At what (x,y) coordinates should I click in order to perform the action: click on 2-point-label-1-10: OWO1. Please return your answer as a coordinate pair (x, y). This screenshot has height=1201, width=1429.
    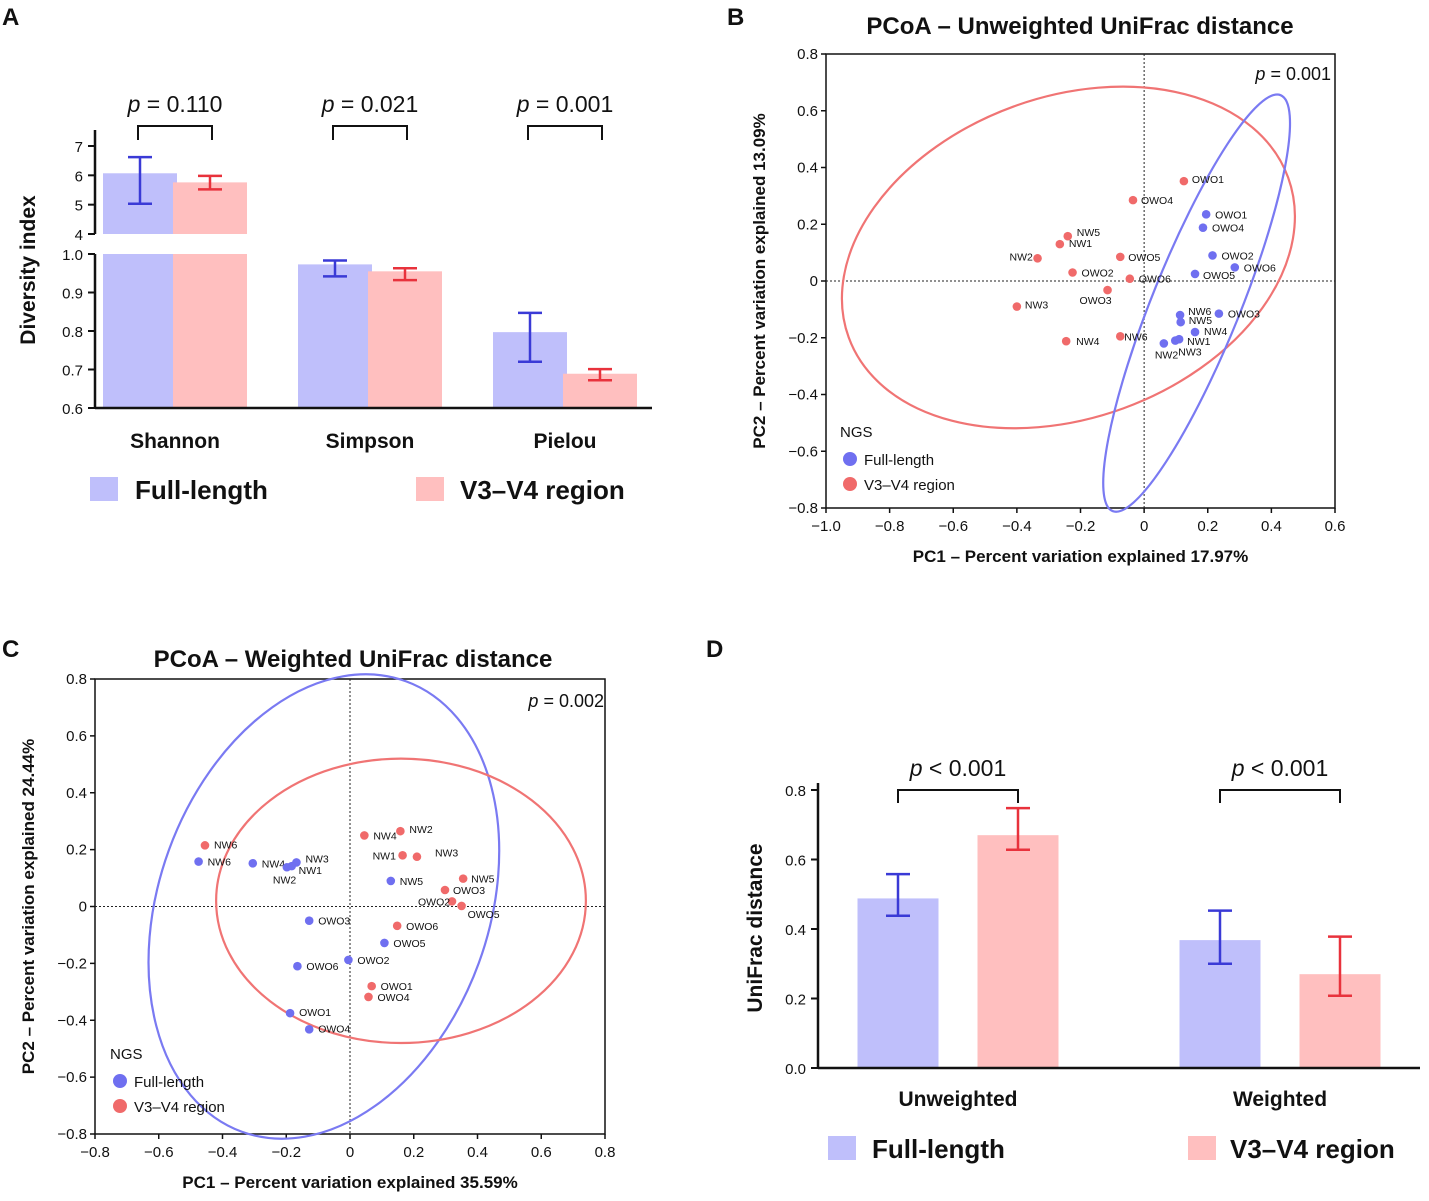
    Looking at the image, I should click on (397, 987).